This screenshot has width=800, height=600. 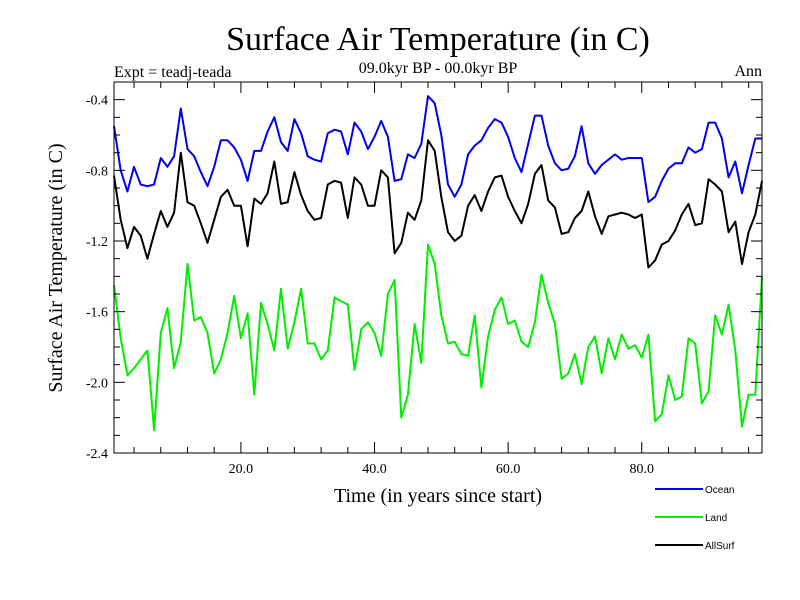 What do you see at coordinates (172, 72) in the screenshot?
I see `experiment-label: Expt = teadj-teada` at bounding box center [172, 72].